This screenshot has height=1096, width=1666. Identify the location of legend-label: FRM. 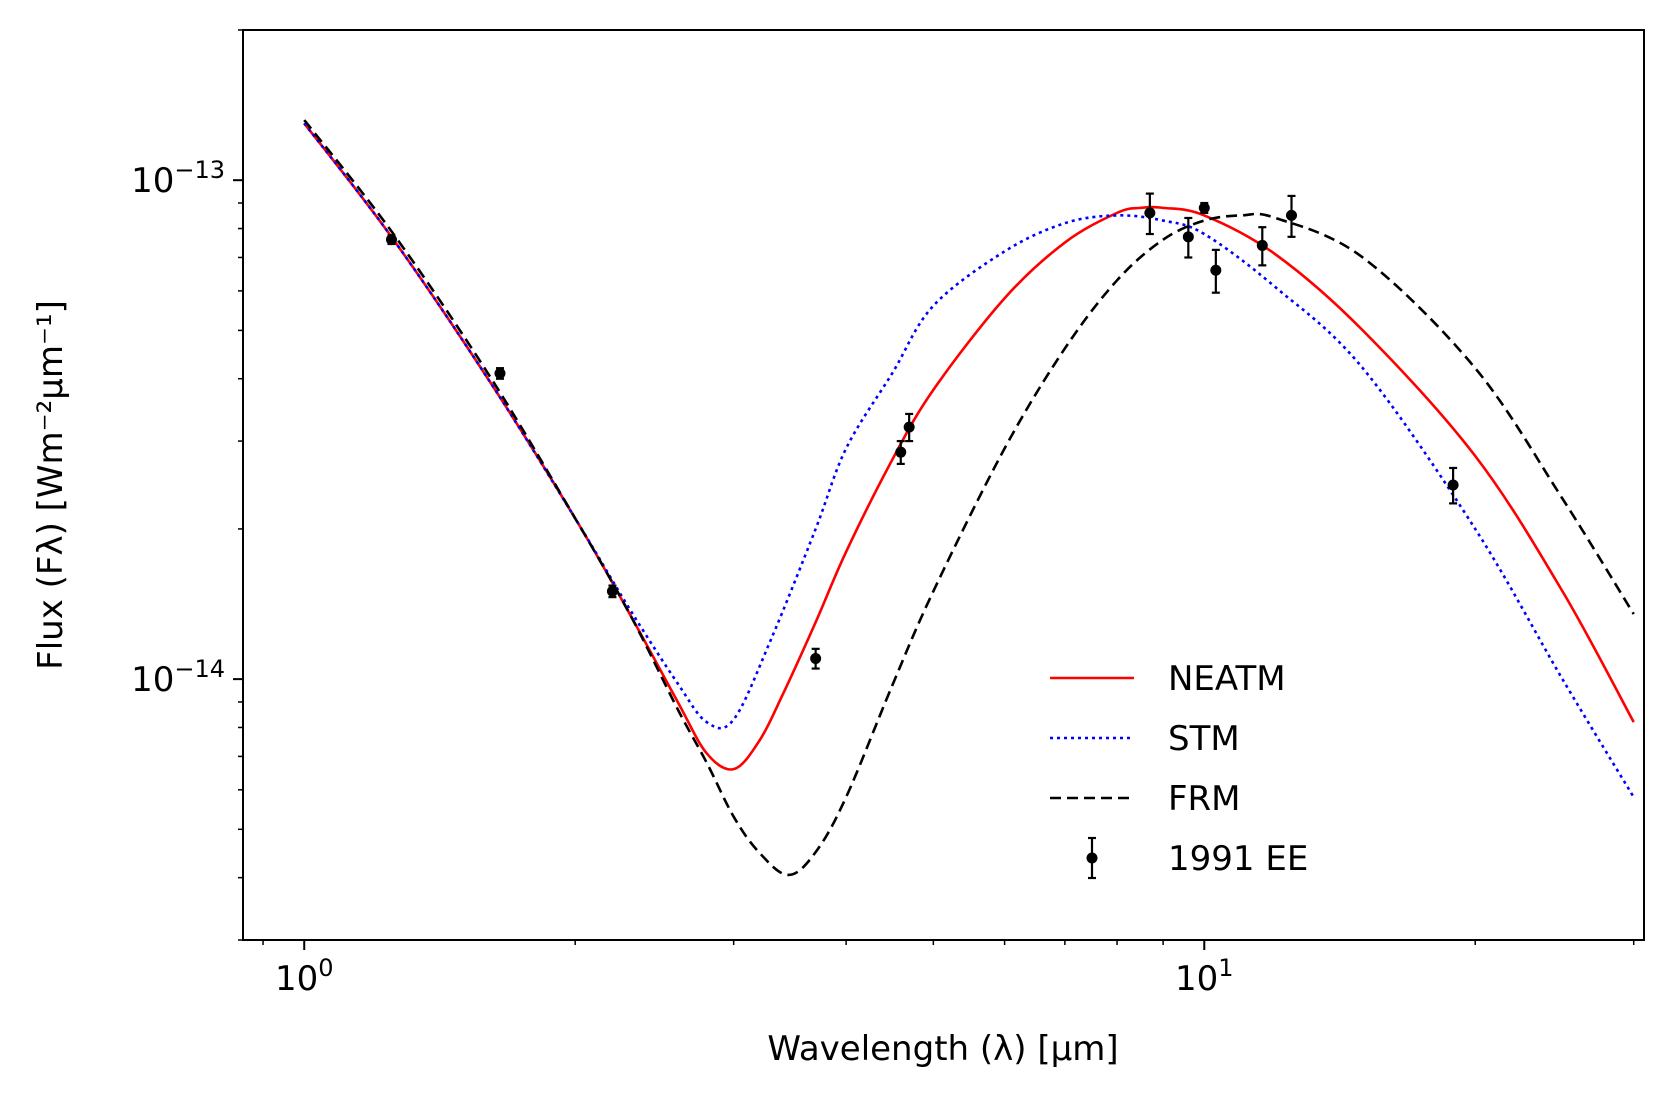
(1204, 799).